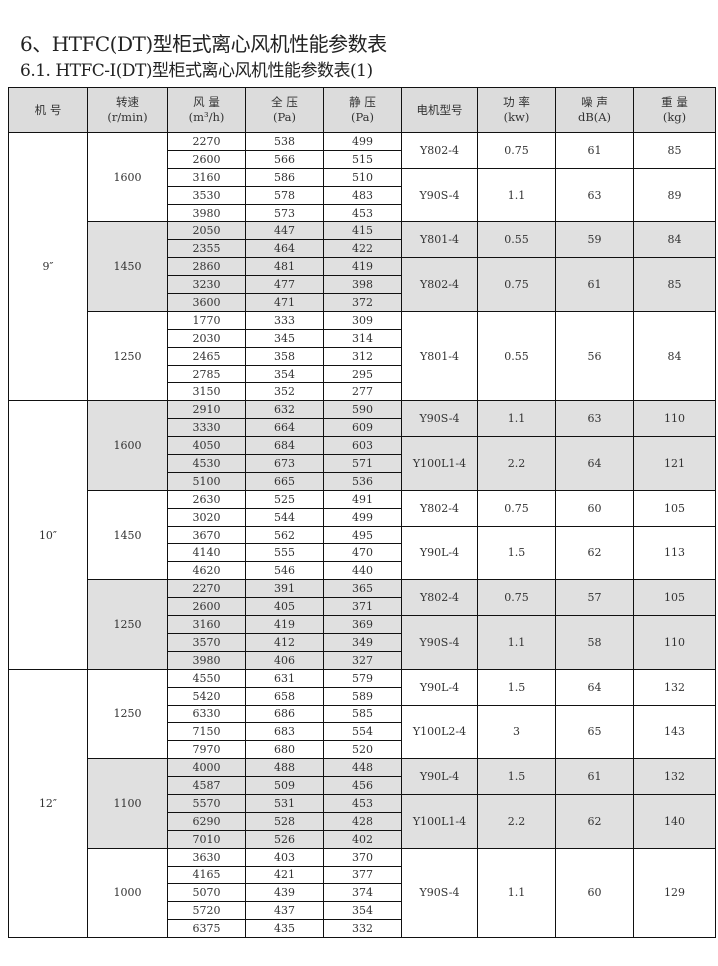 The height and width of the screenshot is (966, 718). Describe the element at coordinates (439, 732) in the screenshot. I see `motor-model-cell: Y100L2-4` at that location.